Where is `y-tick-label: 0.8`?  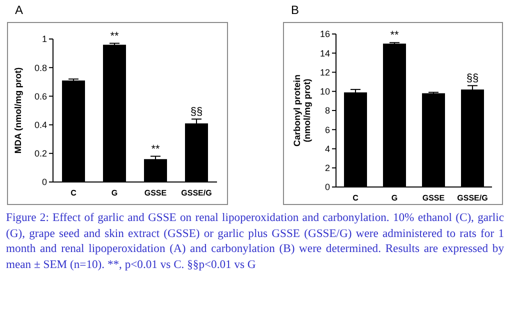
y-tick-label: 0.8 is located at coordinates (40, 67).